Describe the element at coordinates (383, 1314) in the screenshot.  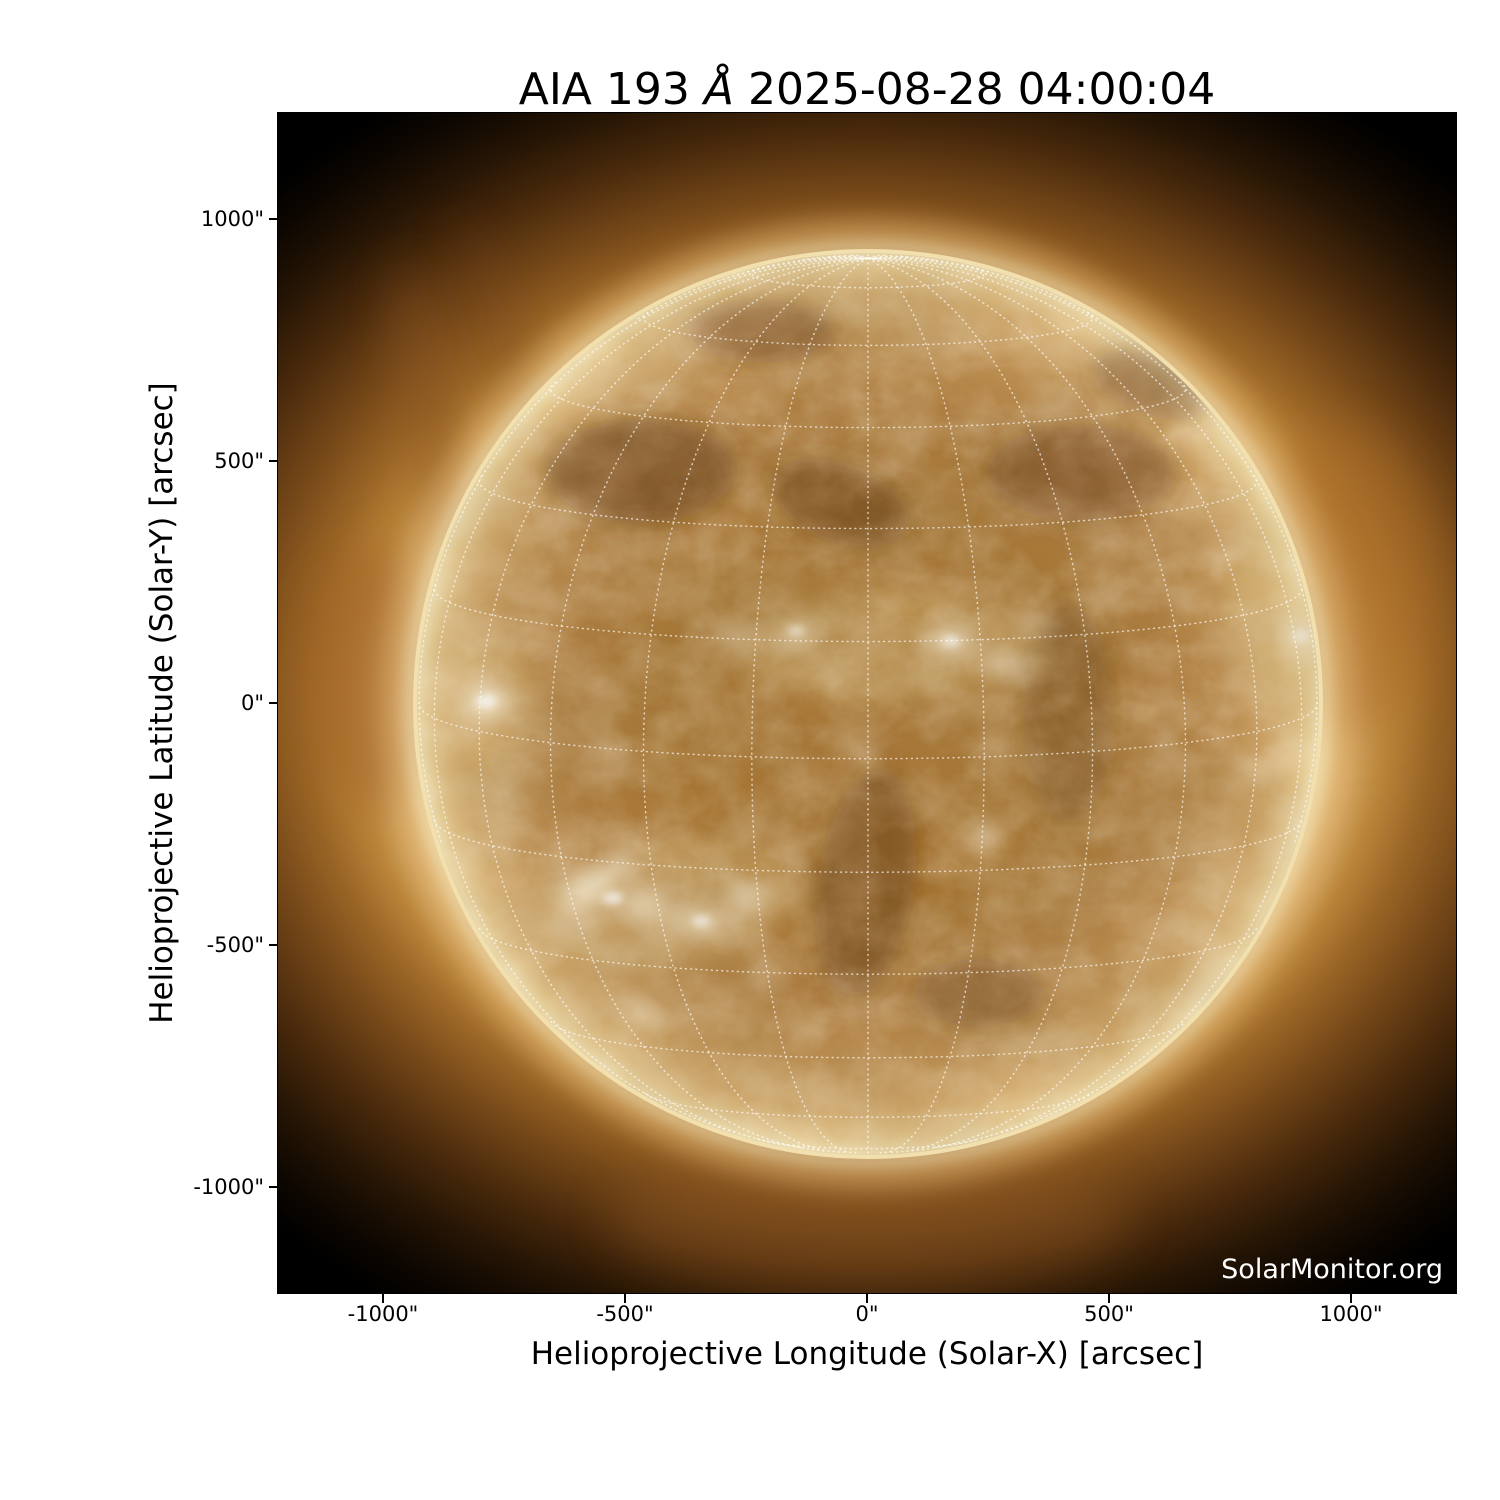
I see `x-tick-label: -1000"` at that location.